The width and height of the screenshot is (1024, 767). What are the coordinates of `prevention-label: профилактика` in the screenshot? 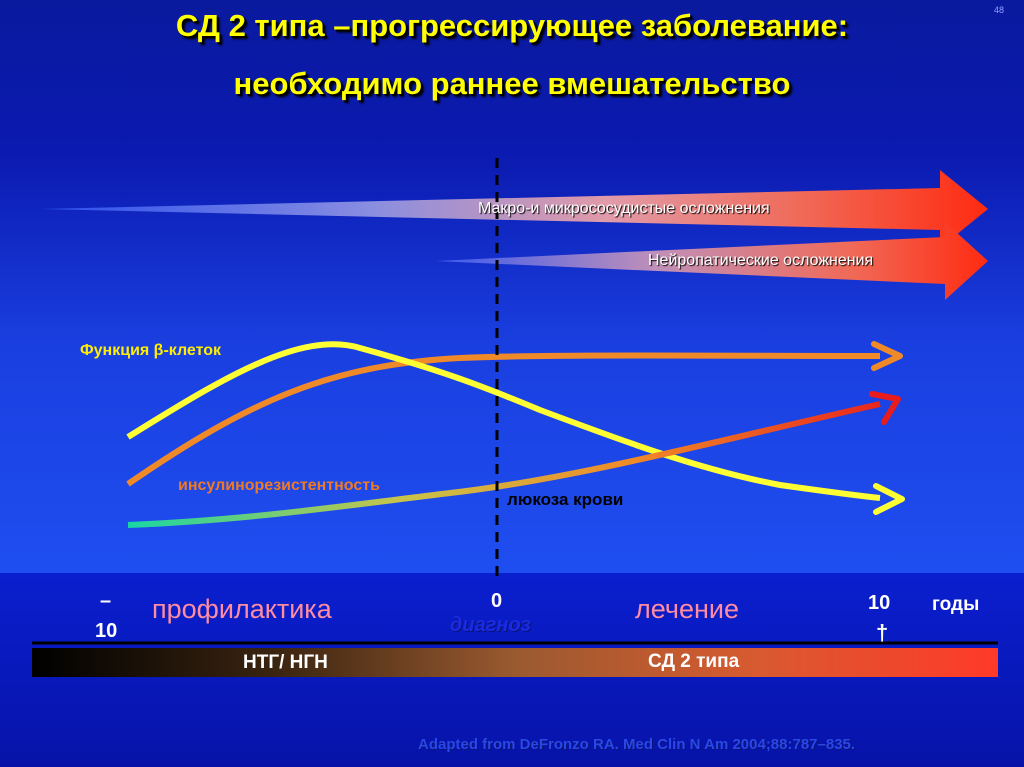 It's located at (242, 609).